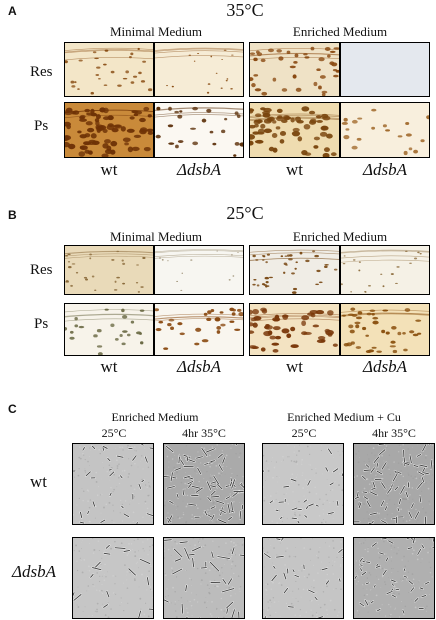 This screenshot has height=620, width=436. What do you see at coordinates (199, 69) in the screenshot?
I see `plate-a-res-minimal-dsba` at bounding box center [199, 69].